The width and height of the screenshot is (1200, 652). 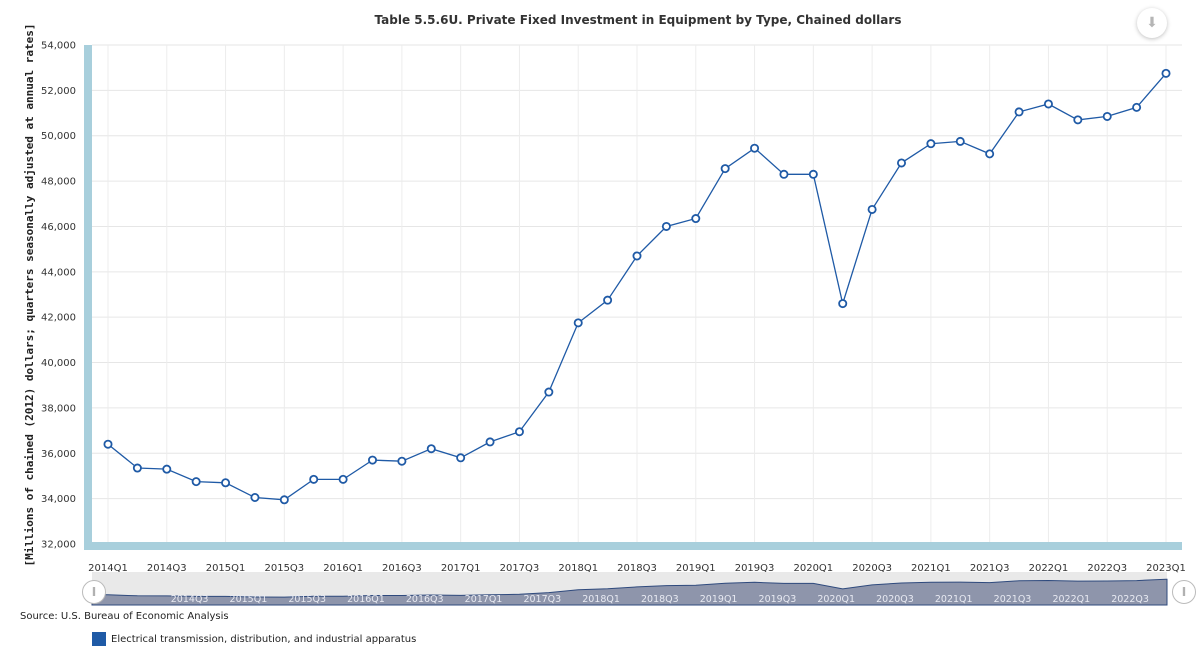 I want to click on x-tick-label: 2016Q1, so click(x=343, y=568).